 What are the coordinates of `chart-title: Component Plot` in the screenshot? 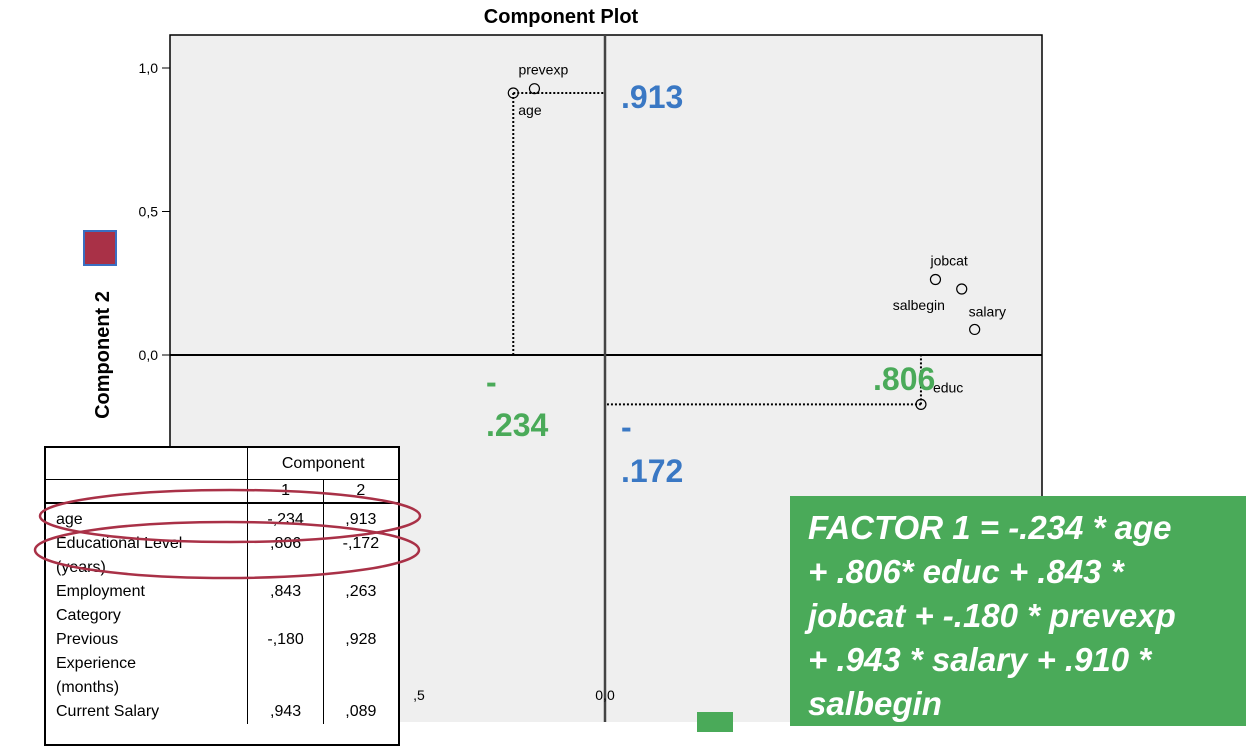 It's located at (561, 17).